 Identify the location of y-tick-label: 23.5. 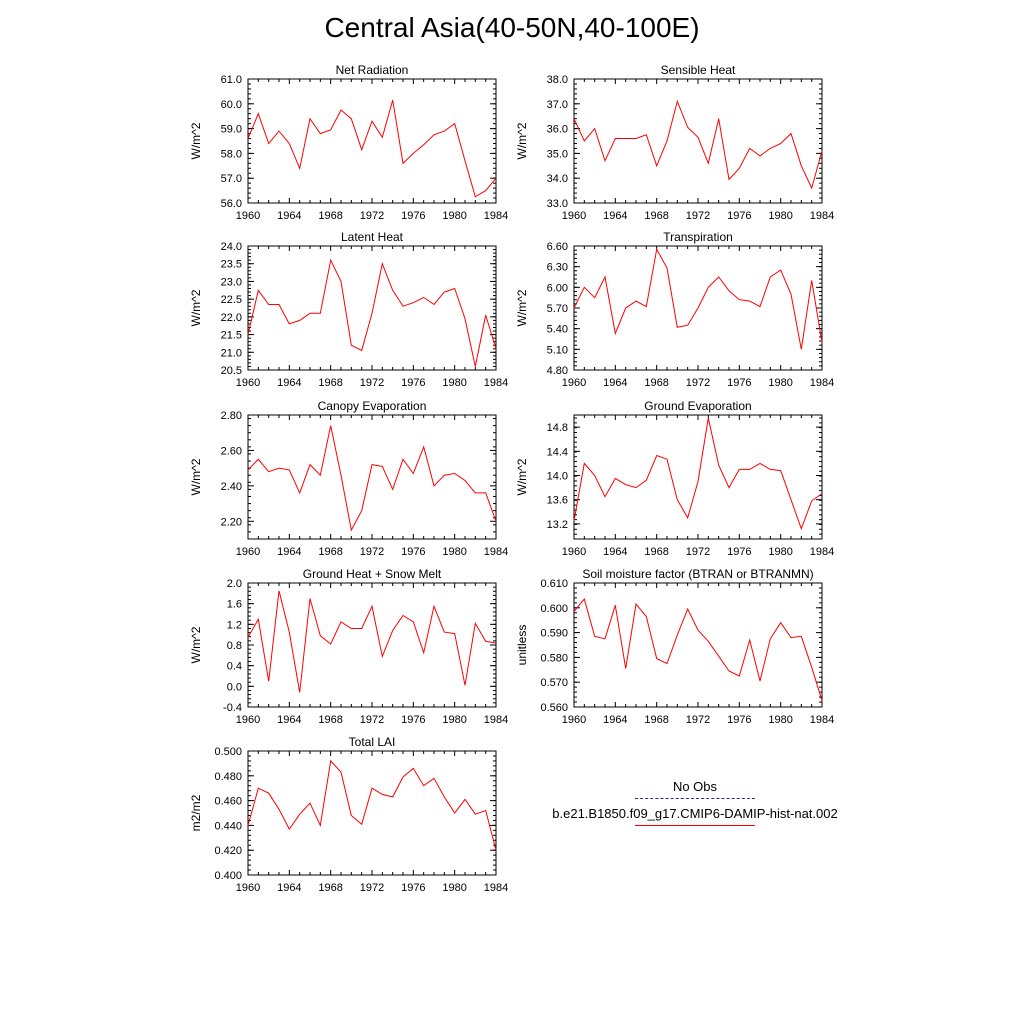
(231, 265).